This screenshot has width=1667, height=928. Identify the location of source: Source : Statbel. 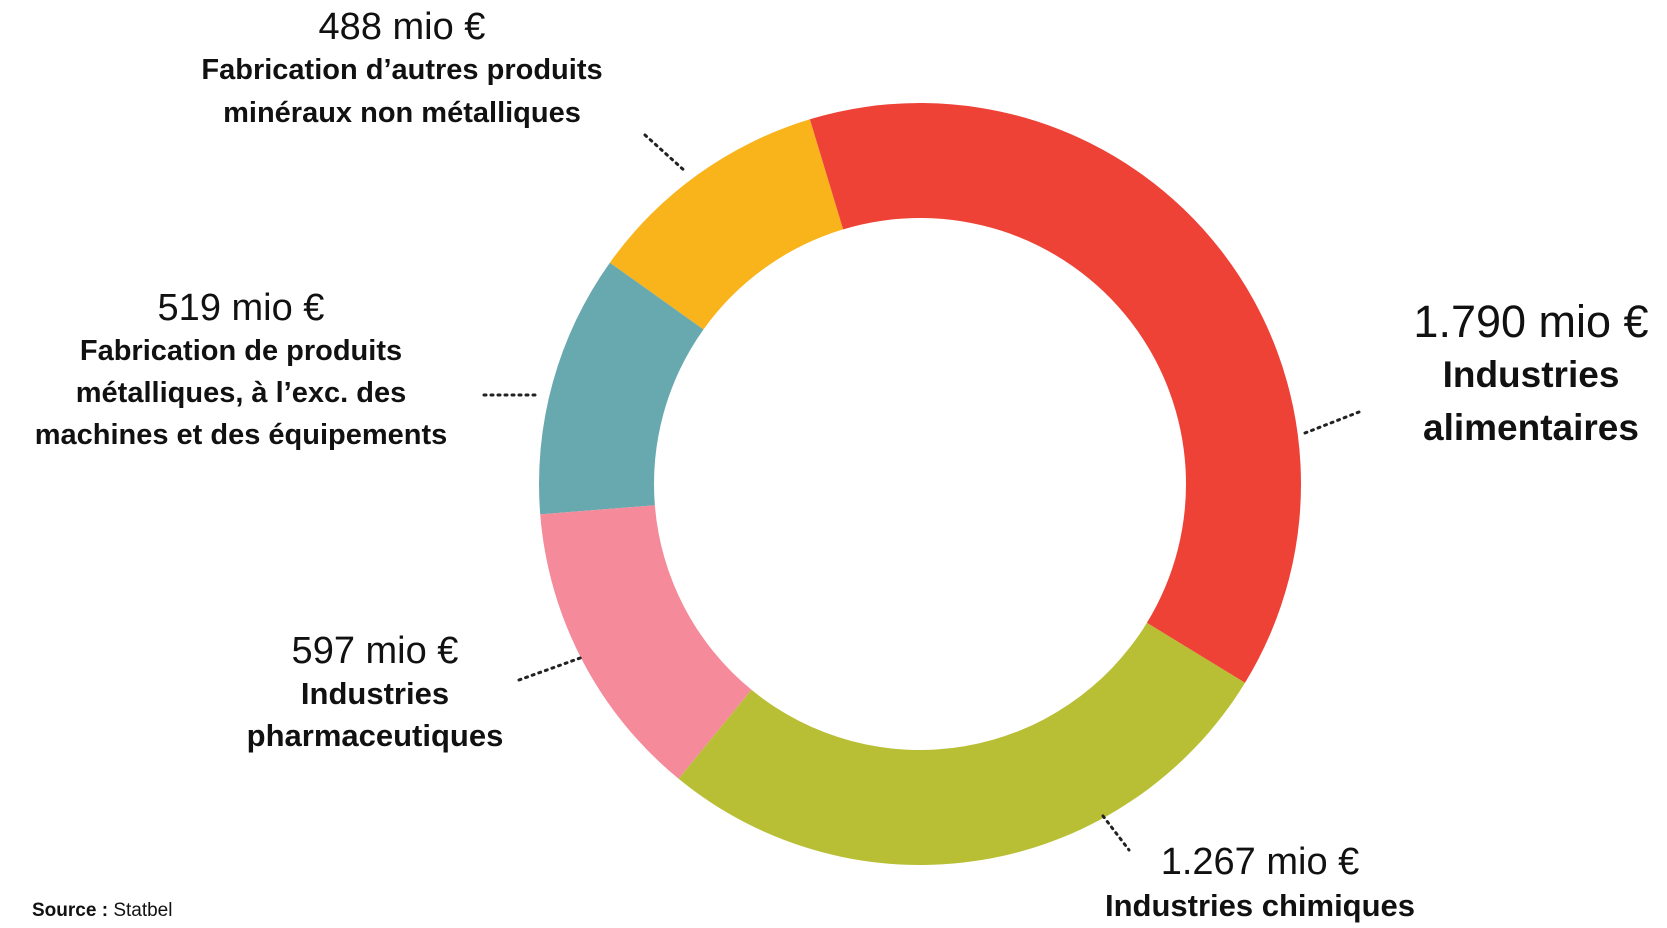
(102, 911).